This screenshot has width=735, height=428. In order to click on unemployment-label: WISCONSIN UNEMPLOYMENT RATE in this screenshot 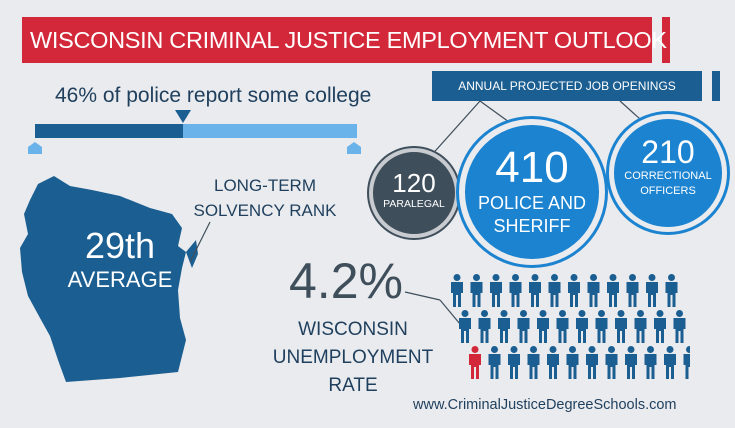, I will do `click(353, 358)`.